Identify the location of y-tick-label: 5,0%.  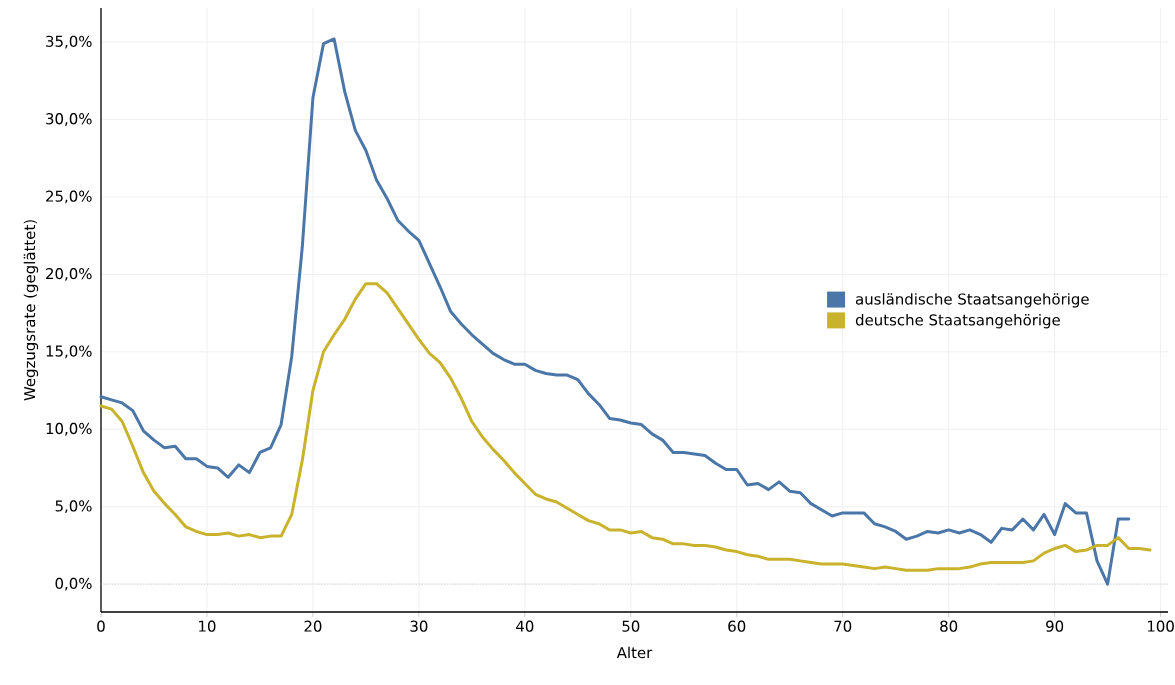
(73, 507).